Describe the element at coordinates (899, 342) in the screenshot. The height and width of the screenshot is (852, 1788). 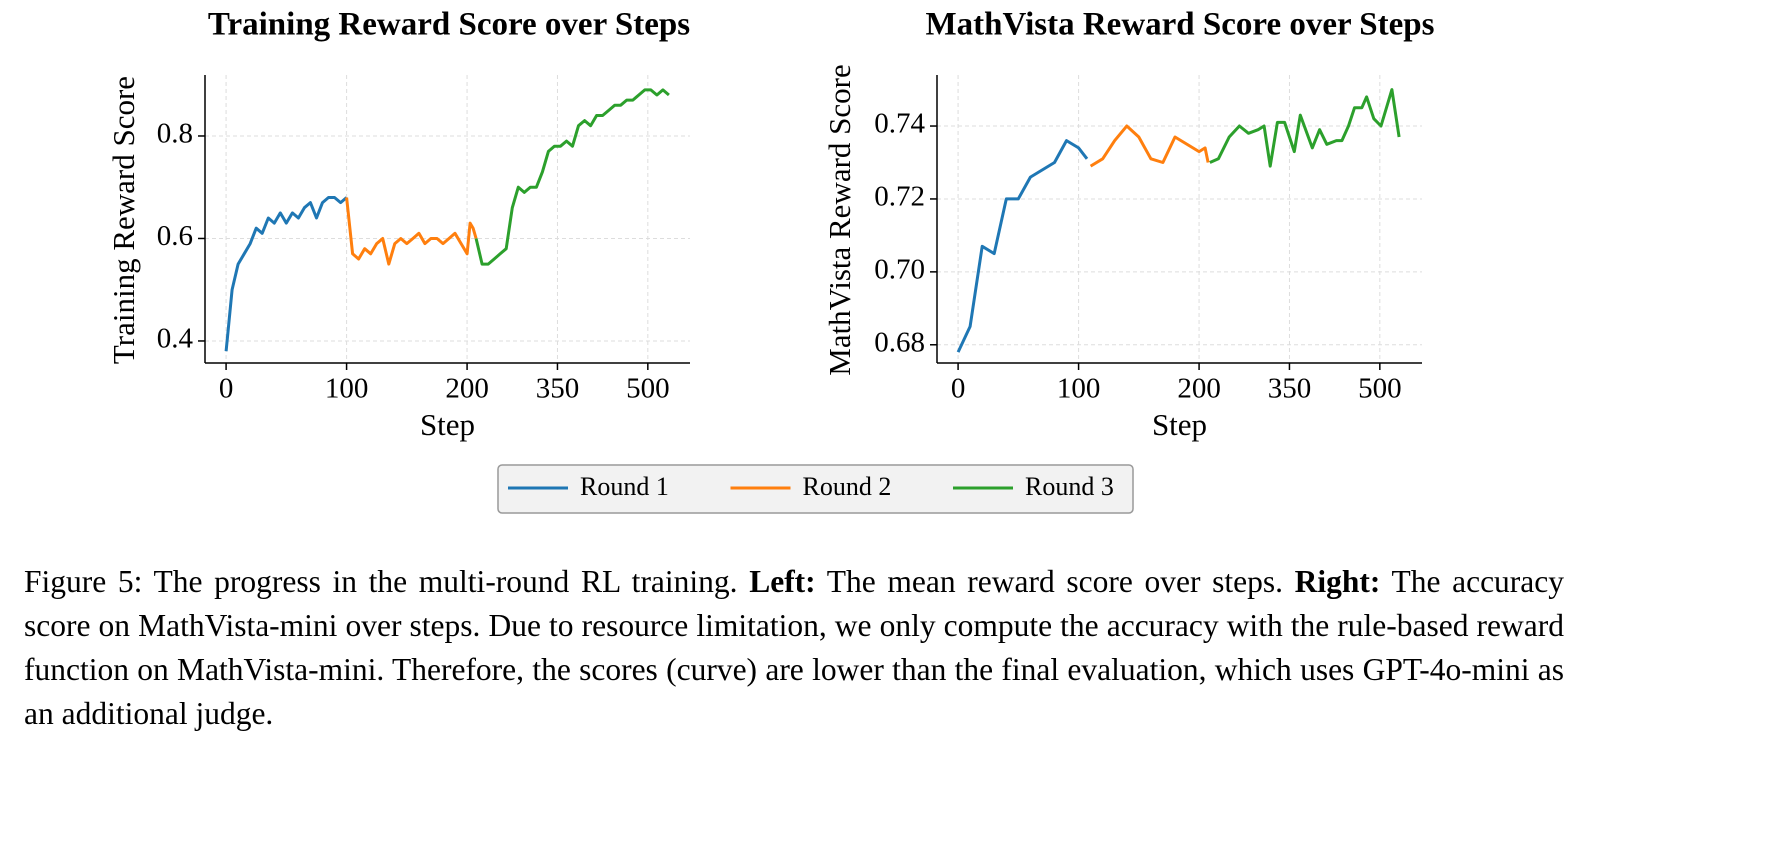
I see `y-tick-label: 0.68` at that location.